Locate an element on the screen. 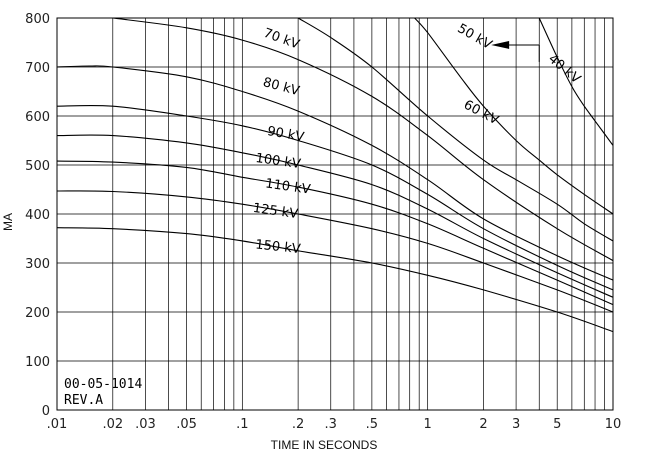  label-100kv: 100 kV is located at coordinates (278, 161).